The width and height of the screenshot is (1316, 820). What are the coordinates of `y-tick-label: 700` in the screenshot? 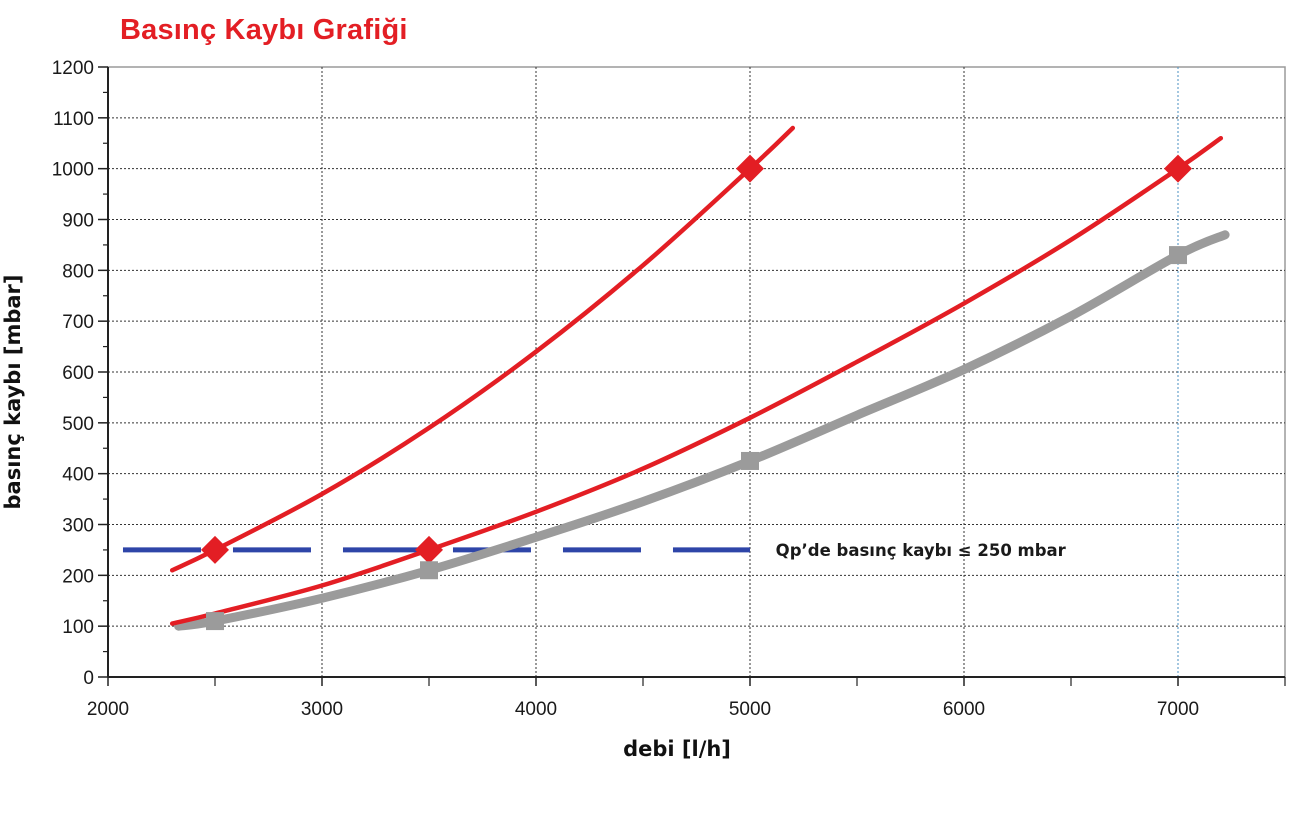 It's located at (78, 322).